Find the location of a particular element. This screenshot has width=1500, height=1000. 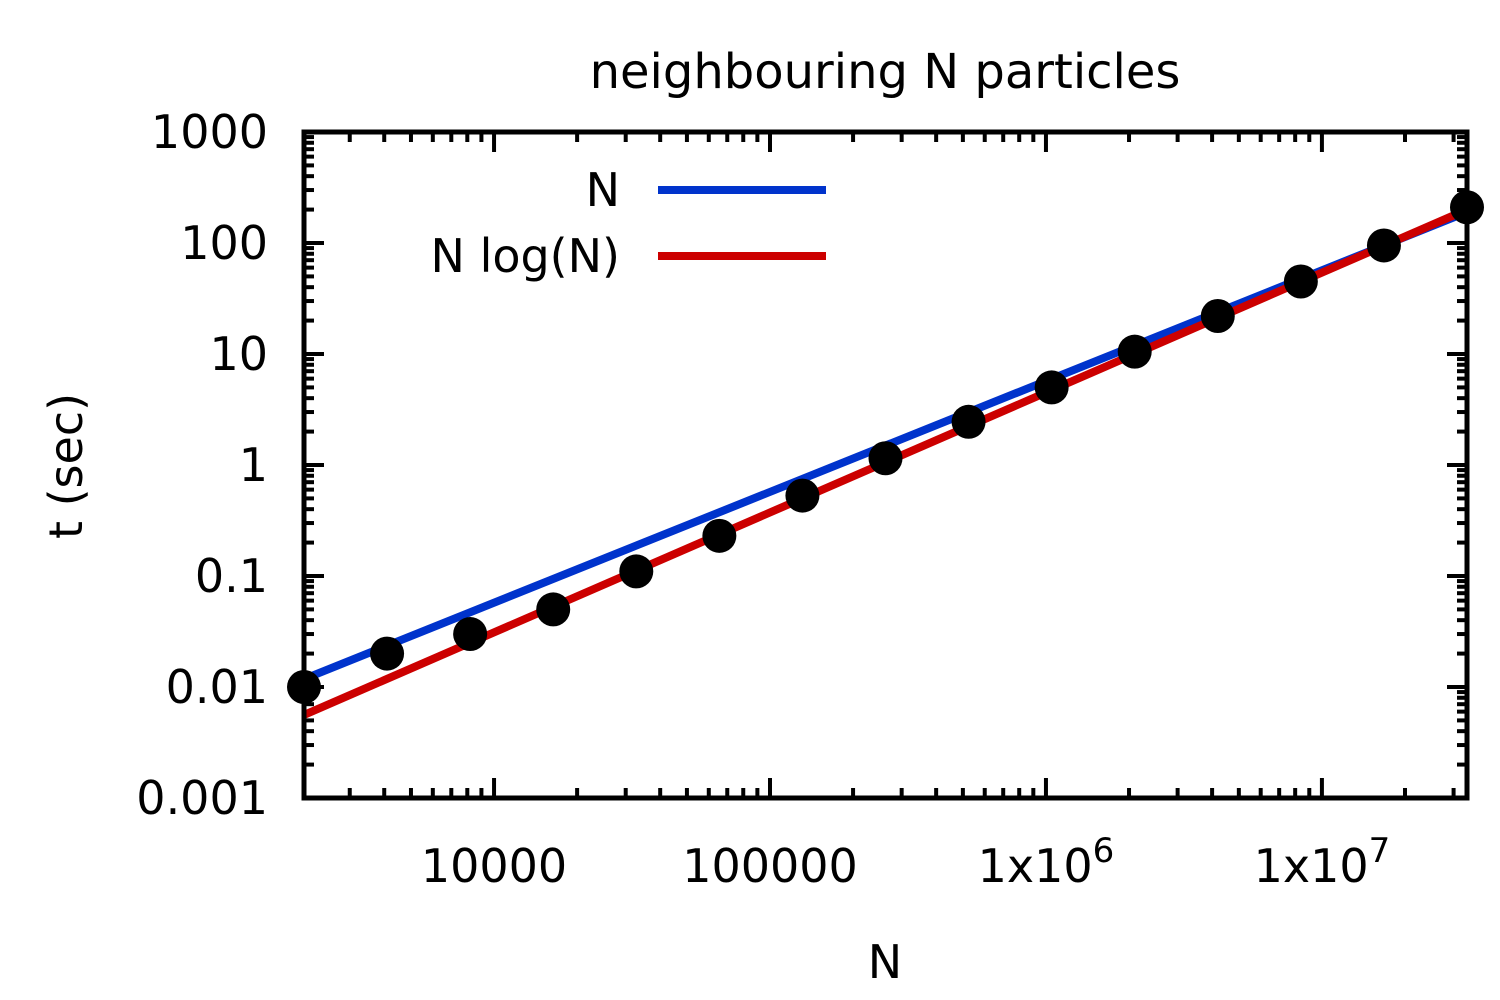

y-tick-label: 1000 is located at coordinates (209, 132).